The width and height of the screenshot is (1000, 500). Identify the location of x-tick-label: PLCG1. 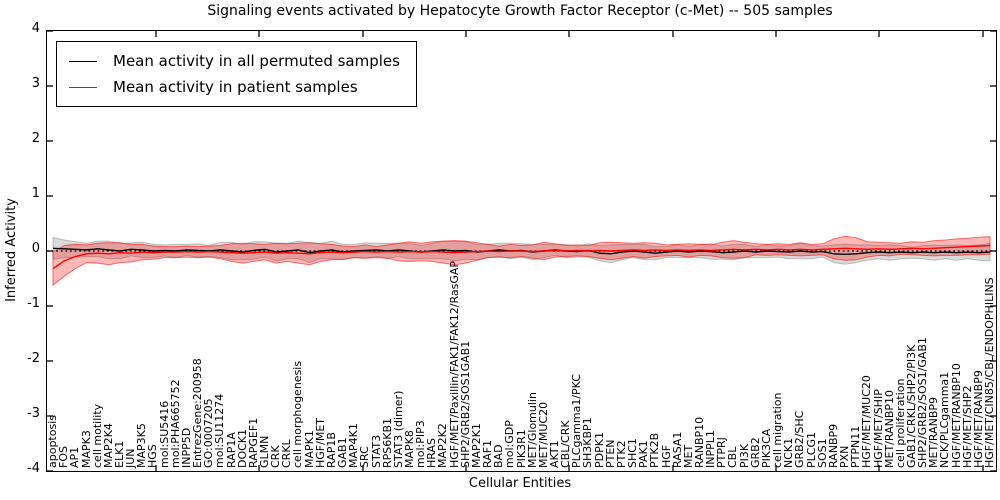
(811, 450).